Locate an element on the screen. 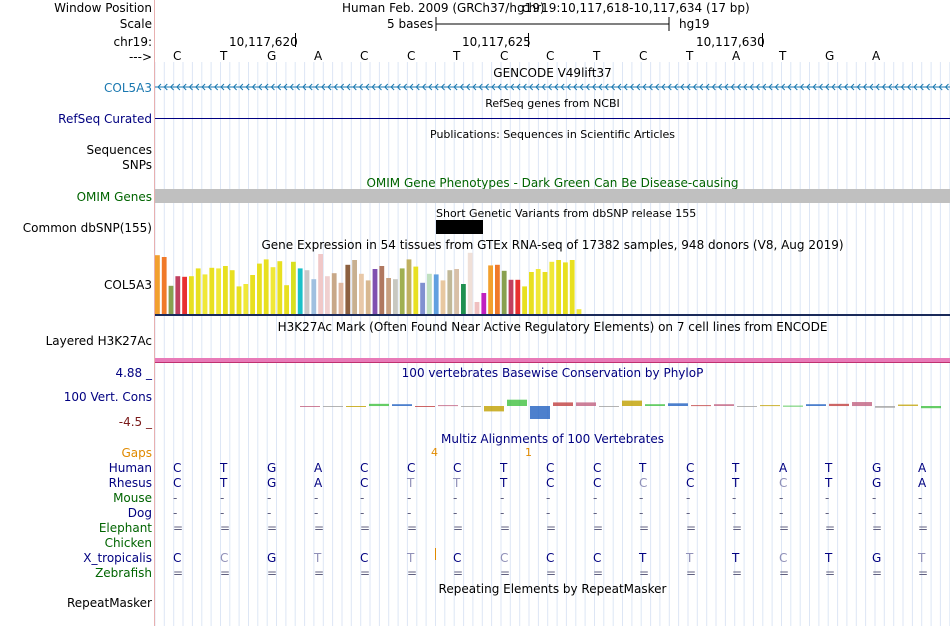 This screenshot has height=626, width=950. gtex-bar-chart is located at coordinates (552, 284).